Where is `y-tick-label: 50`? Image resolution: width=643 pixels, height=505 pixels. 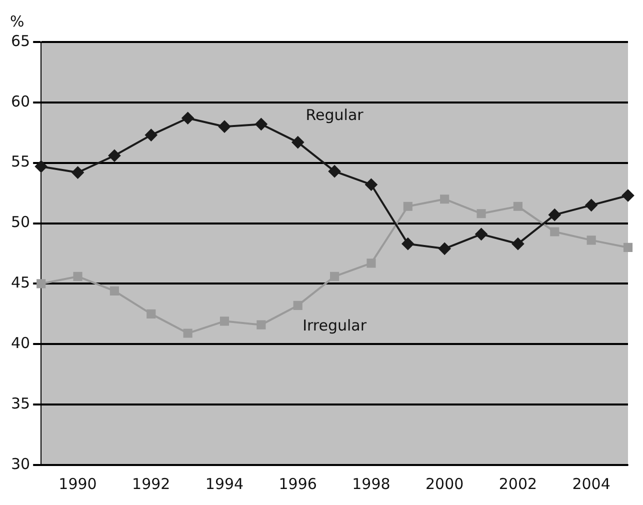 y-tick-label: 50 is located at coordinates (20, 222).